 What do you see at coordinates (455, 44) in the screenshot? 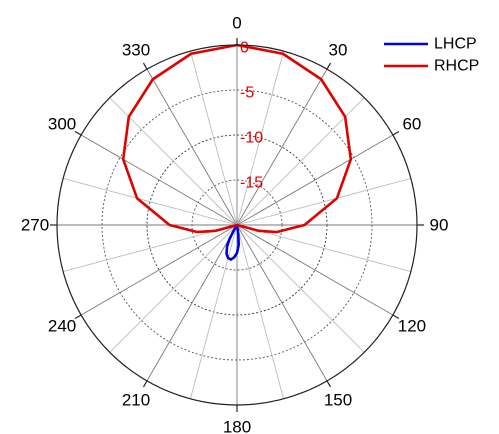
I see `legend-label-lhcp: LHCP` at bounding box center [455, 44].